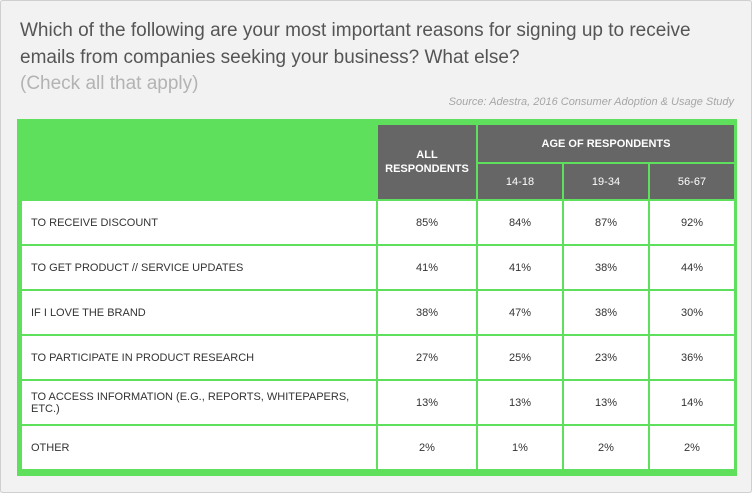 The height and width of the screenshot is (493, 752). I want to click on value-cell-age-56-67: 44%, so click(692, 267).